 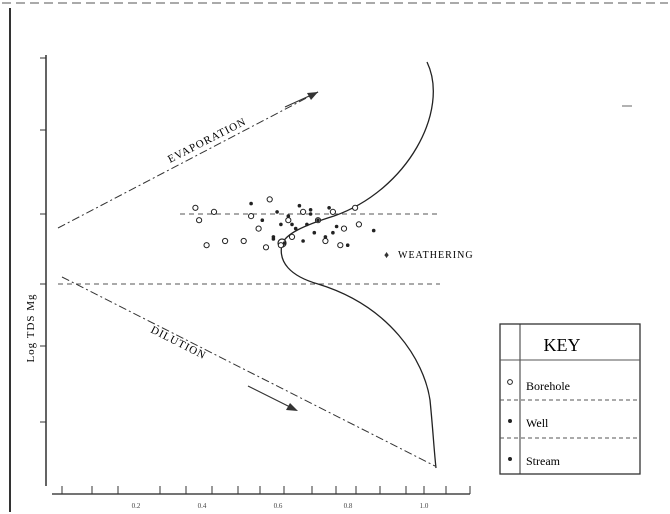 I want to click on x-tick-label: 0.6, so click(x=278, y=506).